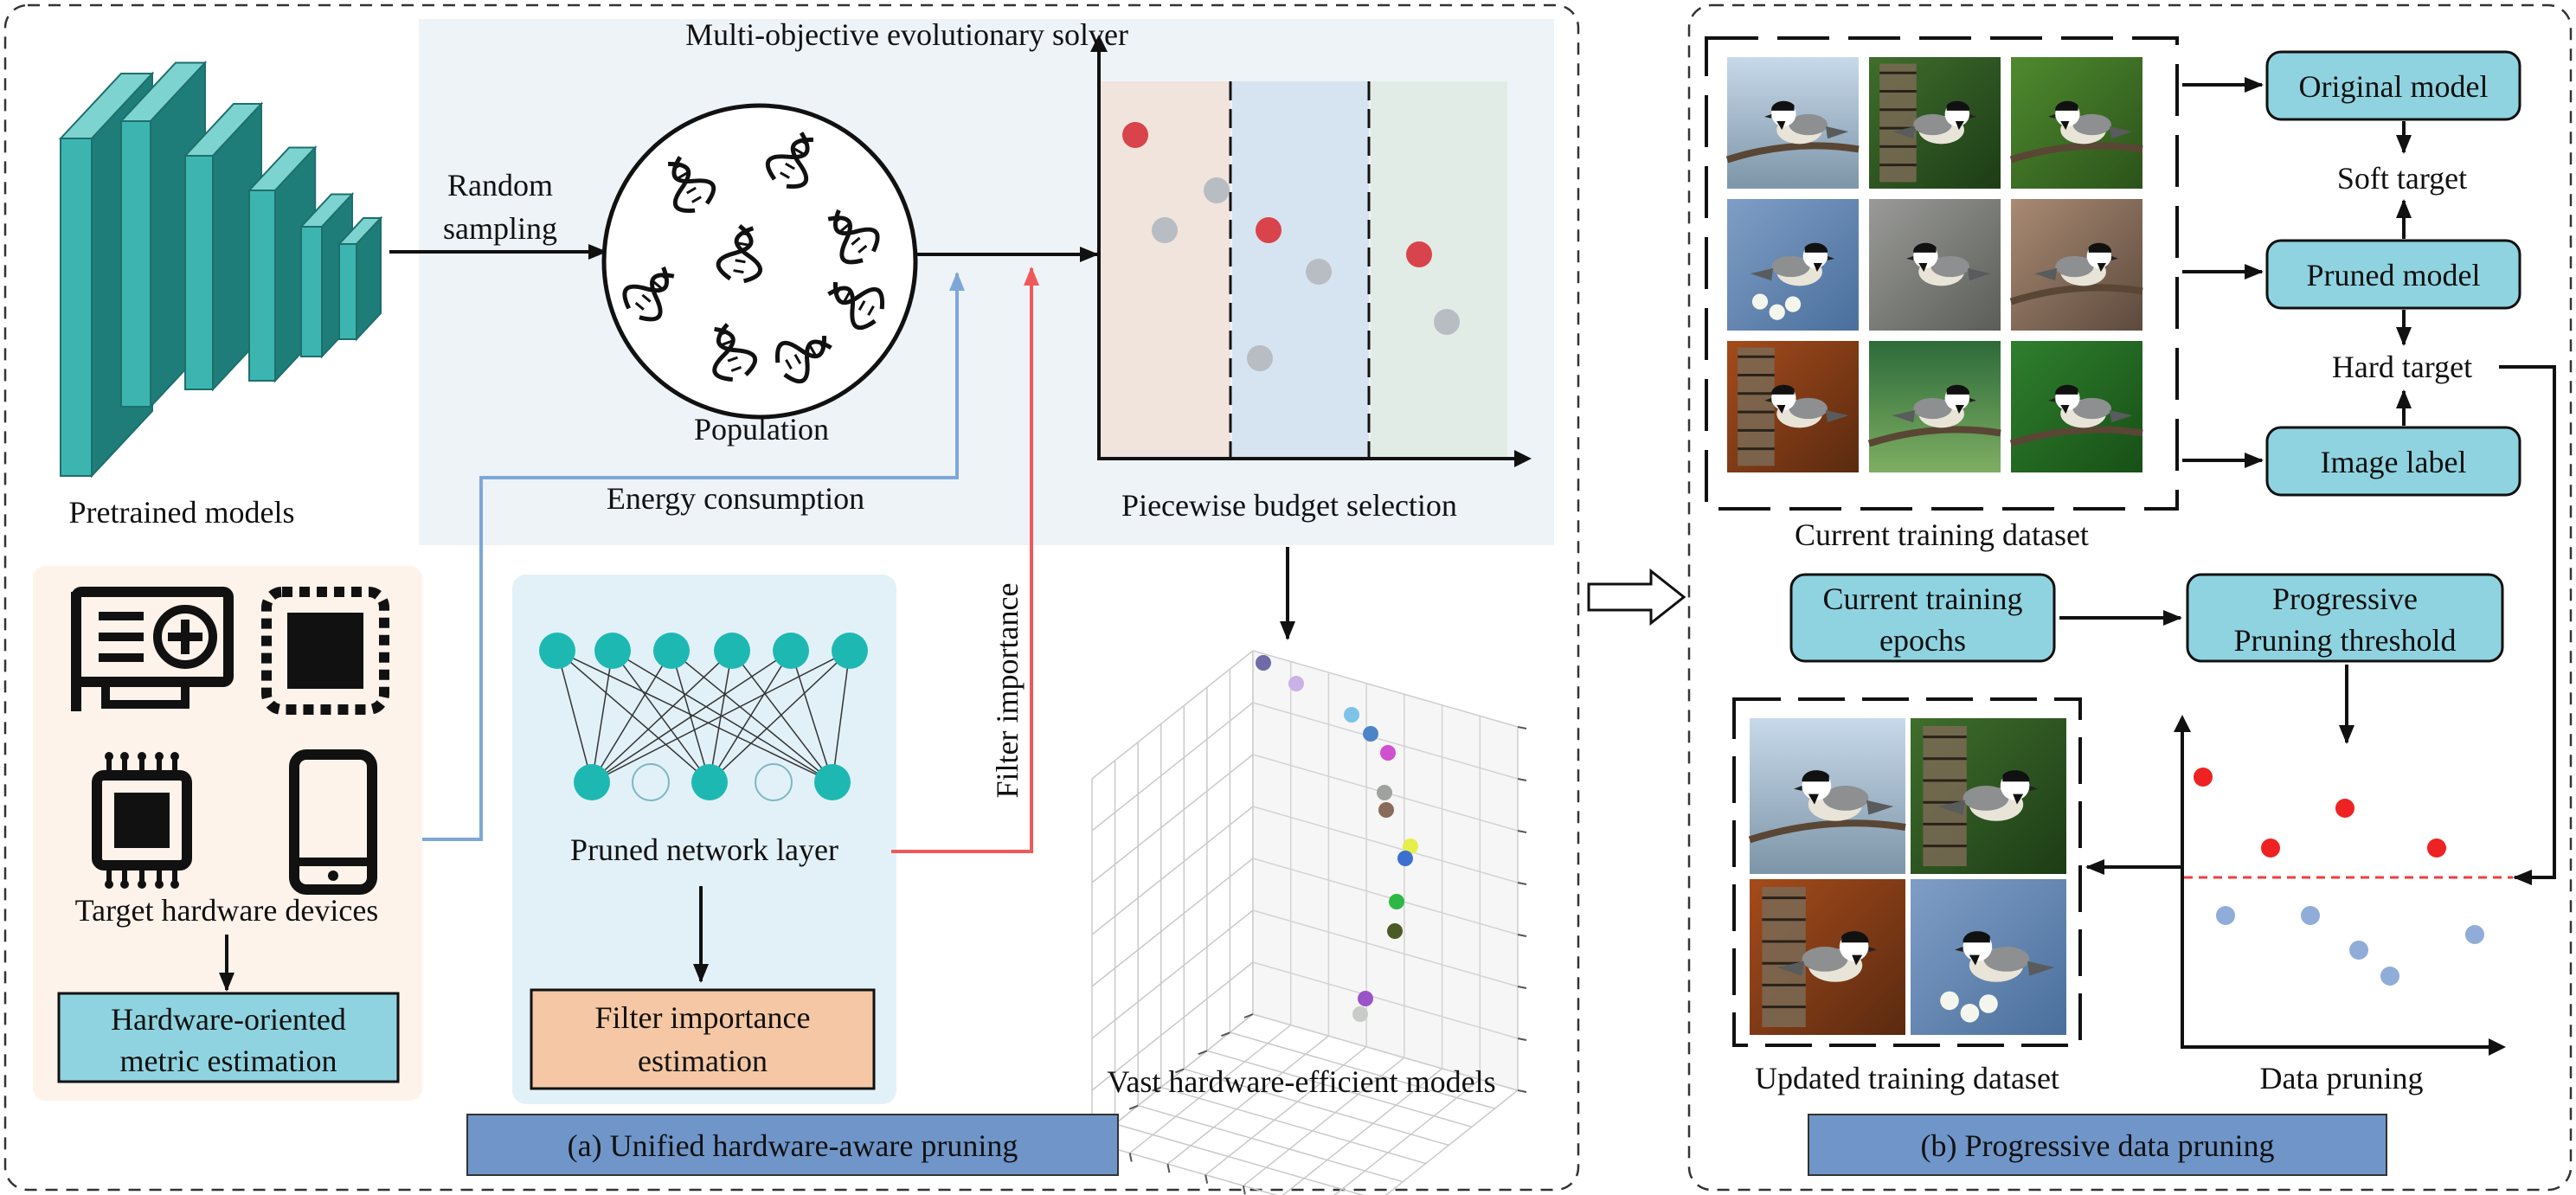  What do you see at coordinates (793, 1145) in the screenshot?
I see `caption-a-box` at bounding box center [793, 1145].